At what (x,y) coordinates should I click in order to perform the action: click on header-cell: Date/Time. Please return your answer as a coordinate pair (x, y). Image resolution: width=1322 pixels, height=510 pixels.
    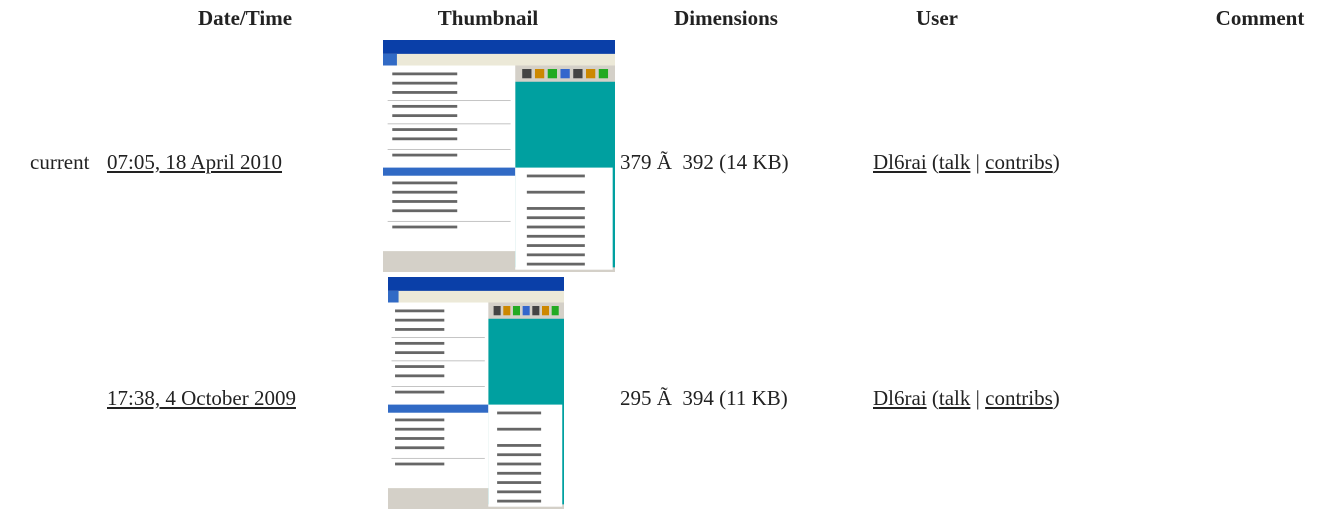
    Looking at the image, I should click on (245, 18).